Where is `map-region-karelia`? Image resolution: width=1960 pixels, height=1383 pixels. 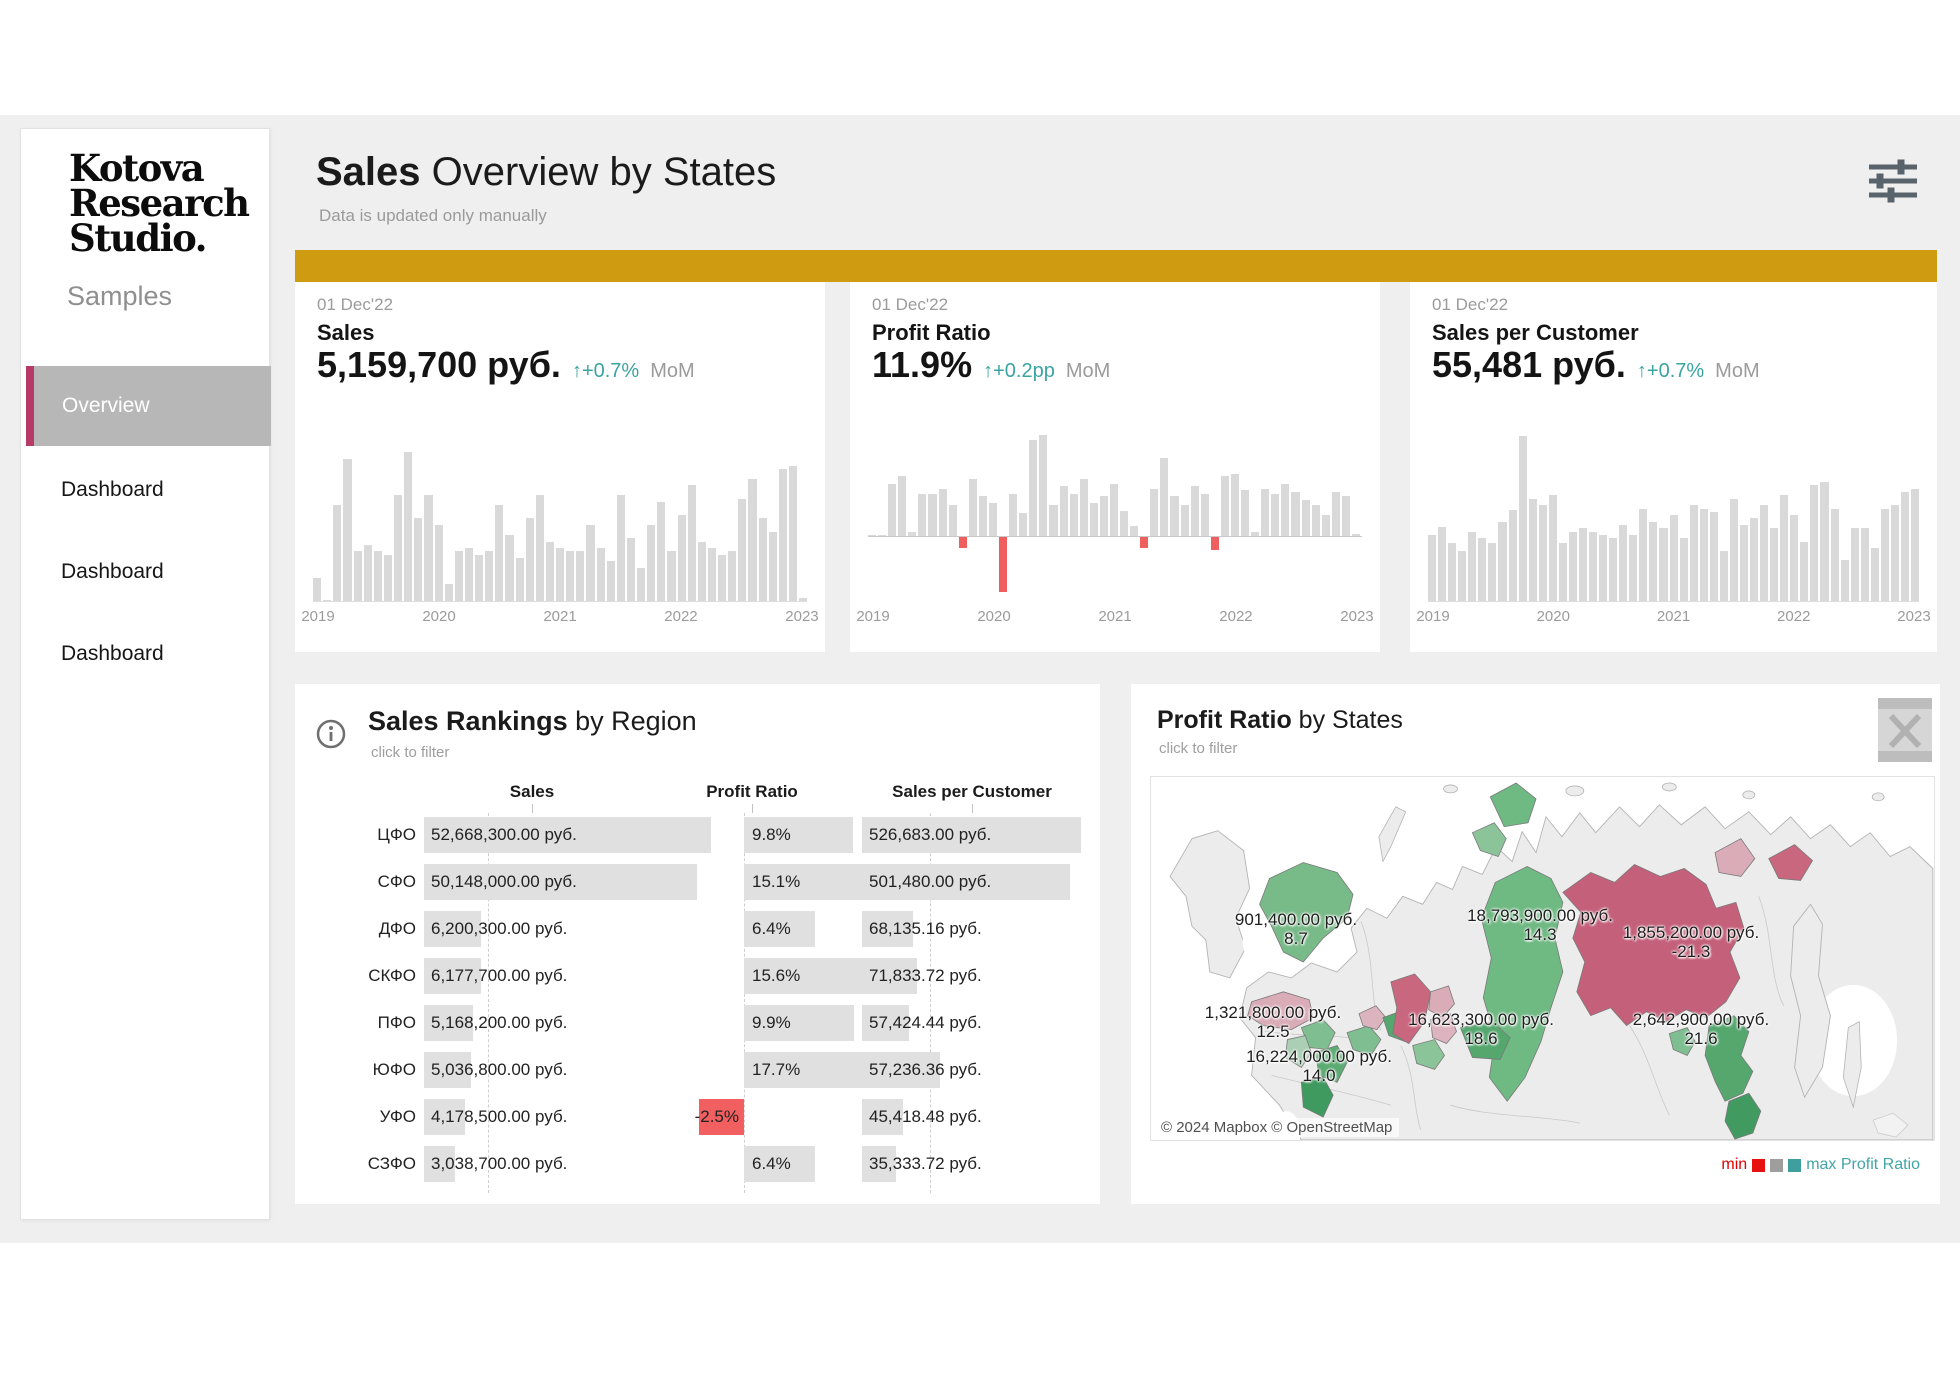 map-region-karelia is located at coordinates (1306, 912).